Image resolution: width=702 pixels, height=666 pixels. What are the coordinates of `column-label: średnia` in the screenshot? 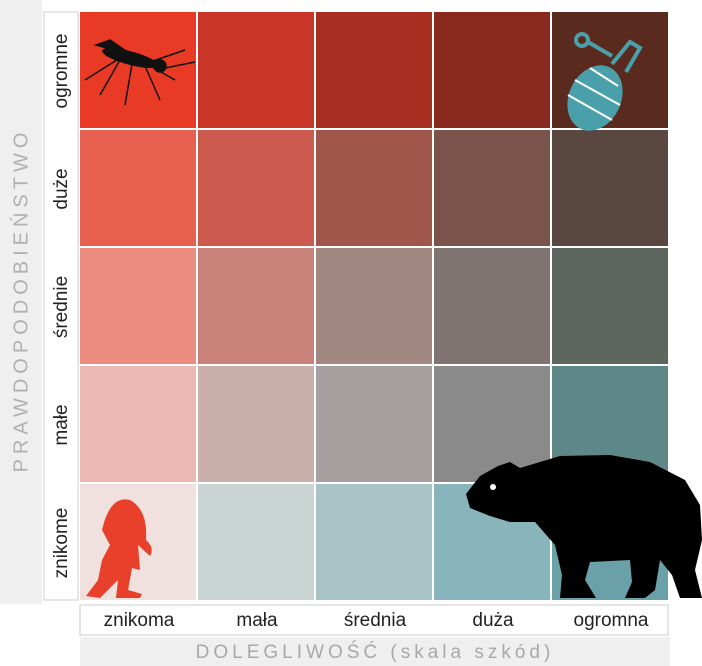 It's located at (375, 620).